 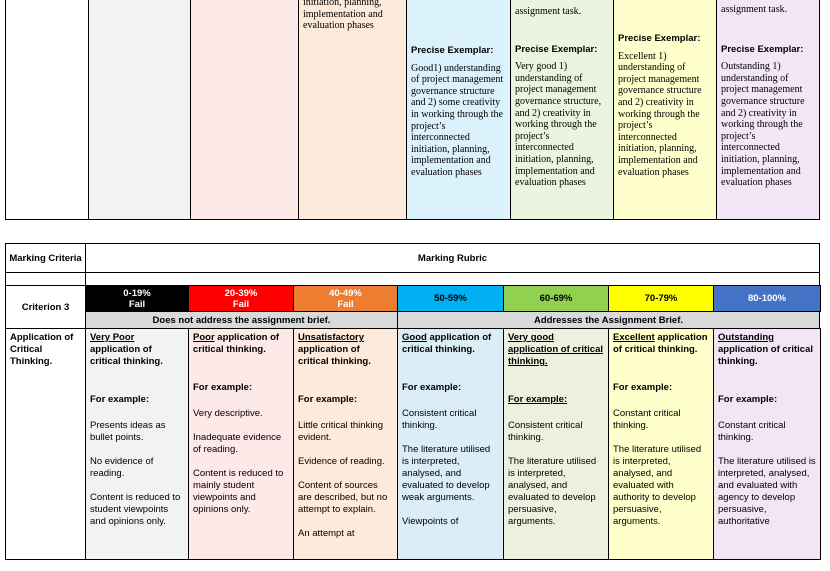 I want to click on group: Does not address the assignment brief., so click(x=241, y=320).